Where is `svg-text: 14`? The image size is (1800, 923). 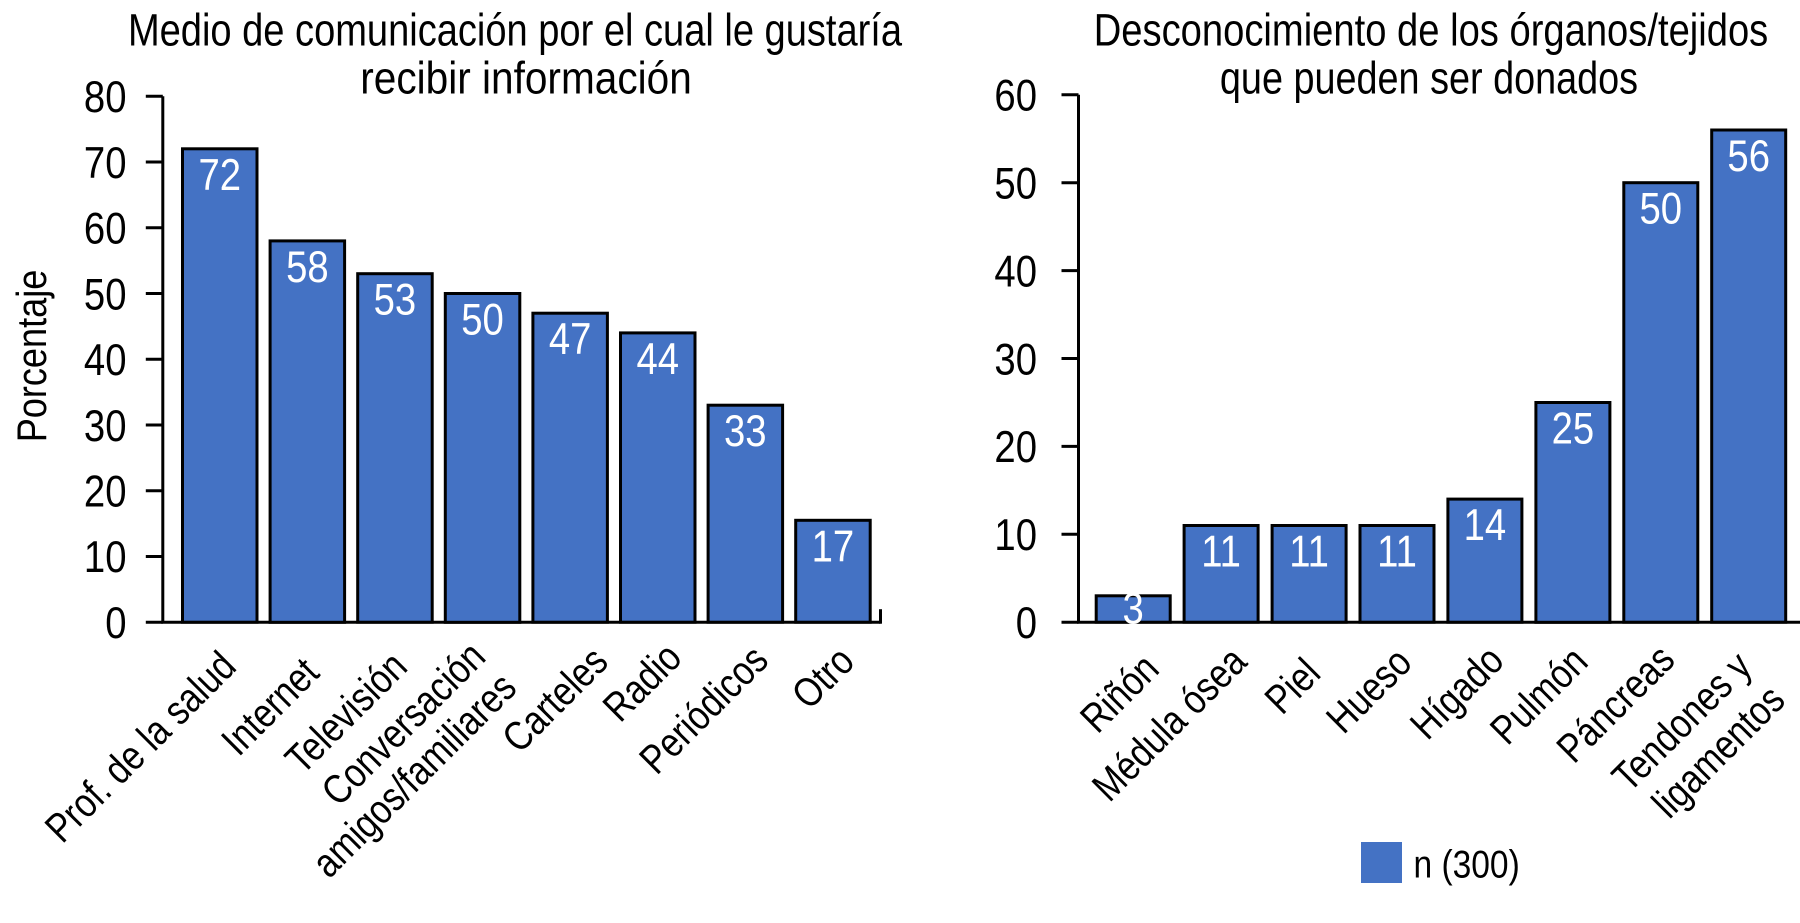 svg-text: 14 is located at coordinates (1485, 524).